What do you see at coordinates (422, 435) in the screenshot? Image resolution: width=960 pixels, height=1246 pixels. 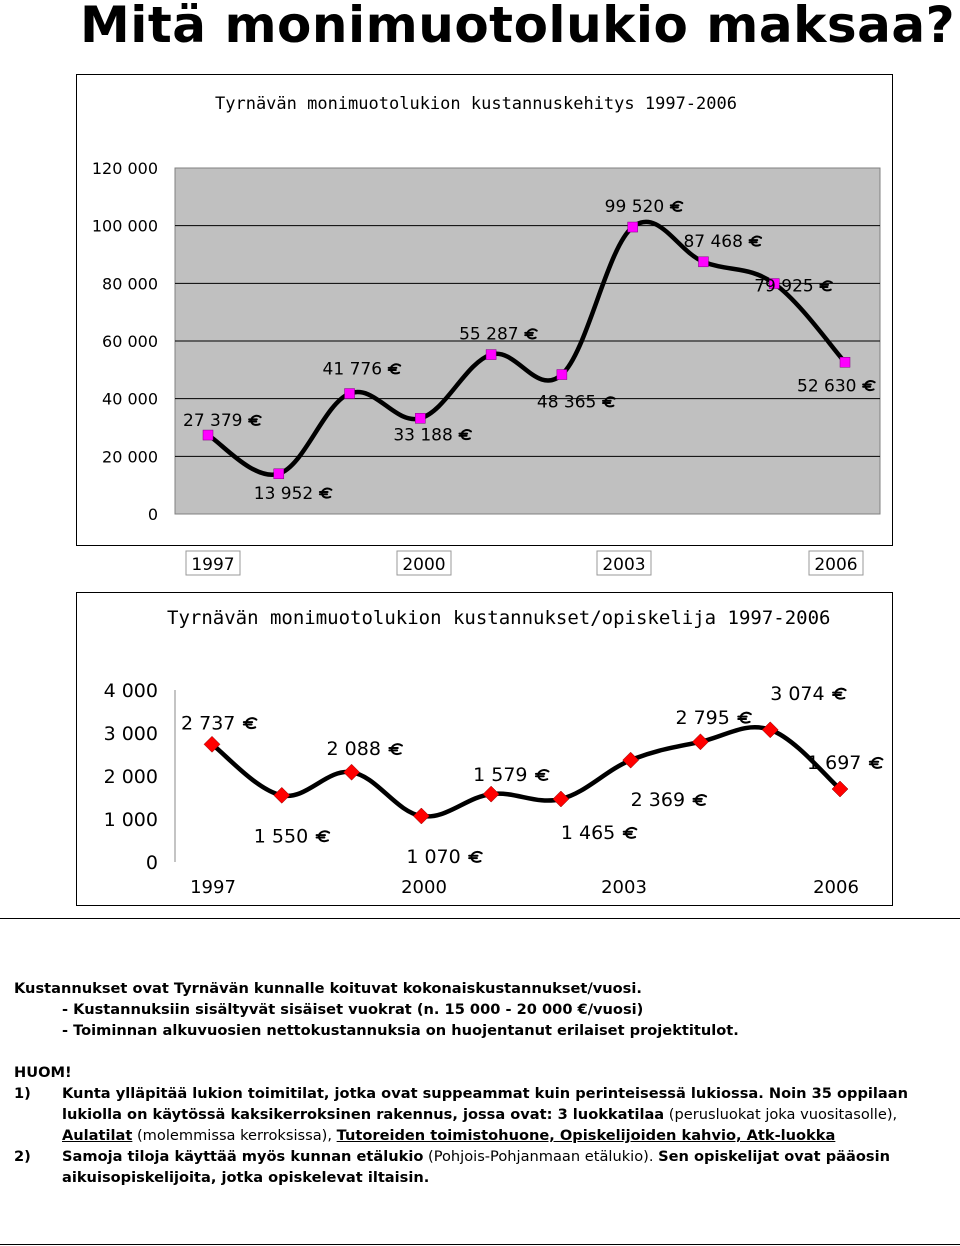 I see `data-label: 33 188` at bounding box center [422, 435].